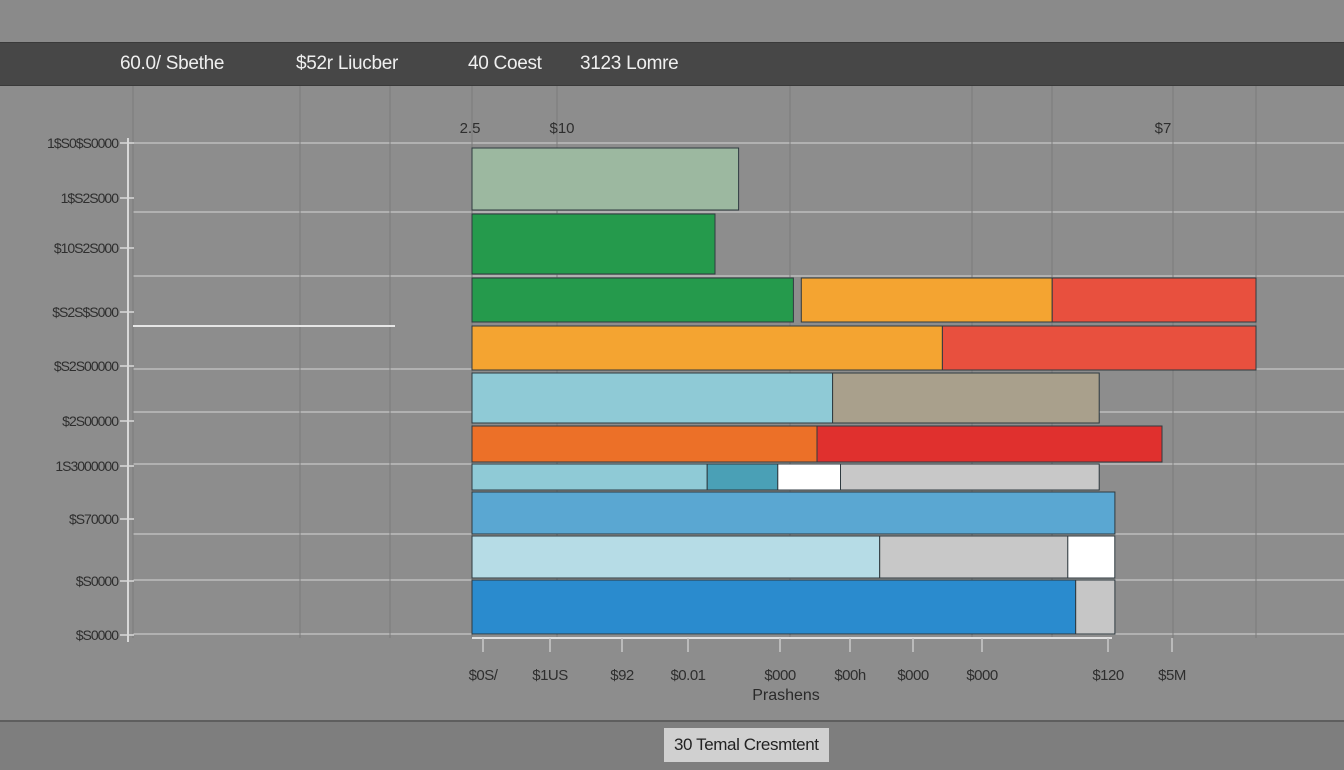 Image resolution: width=1344 pixels, height=770 pixels. I want to click on summary-value: 3123, so click(601, 63).